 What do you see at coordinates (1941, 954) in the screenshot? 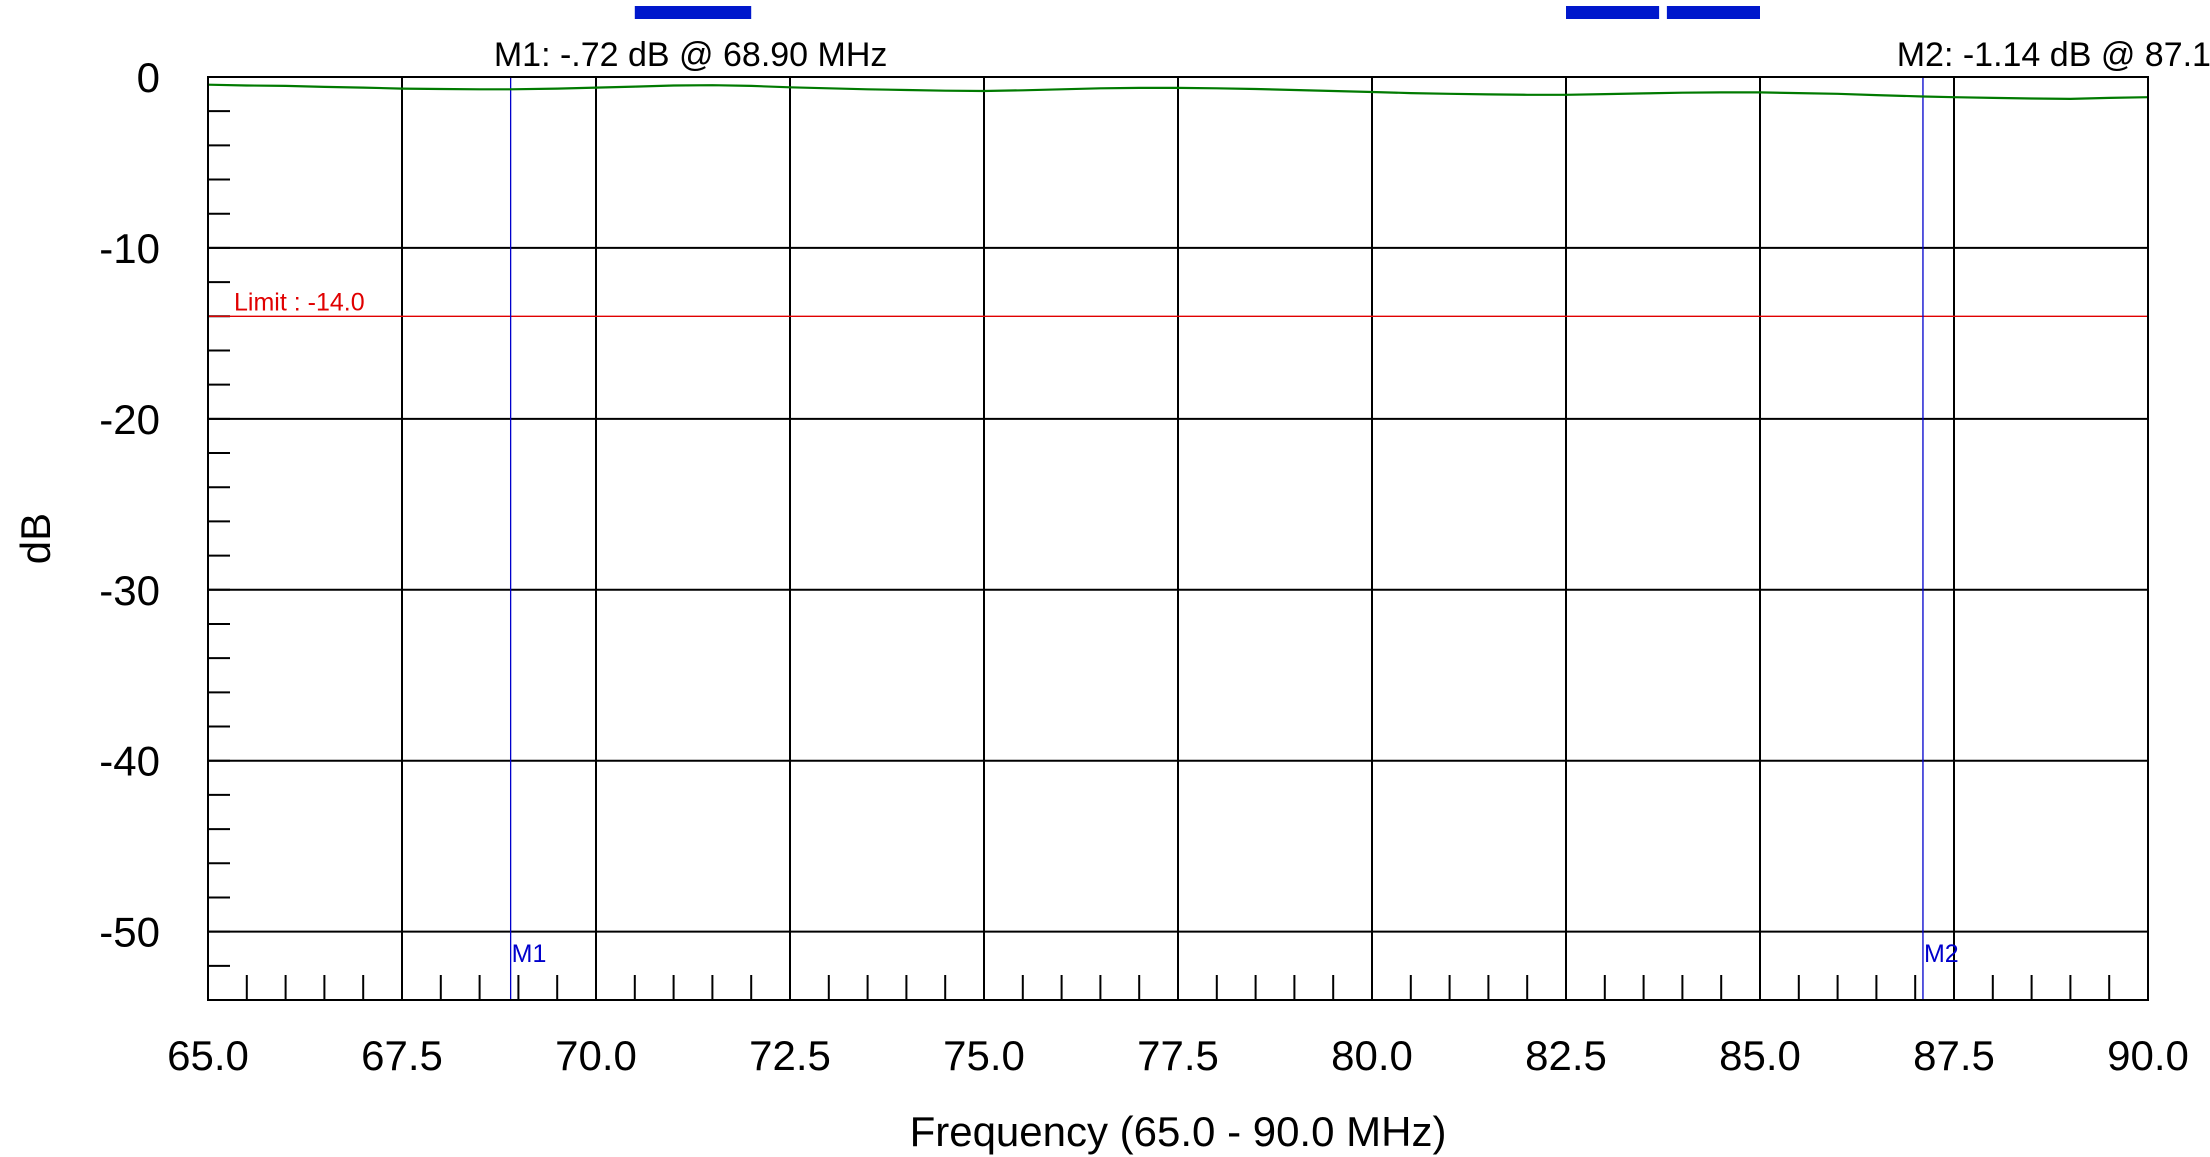
I see `marker-label-m2: M2` at bounding box center [1941, 954].